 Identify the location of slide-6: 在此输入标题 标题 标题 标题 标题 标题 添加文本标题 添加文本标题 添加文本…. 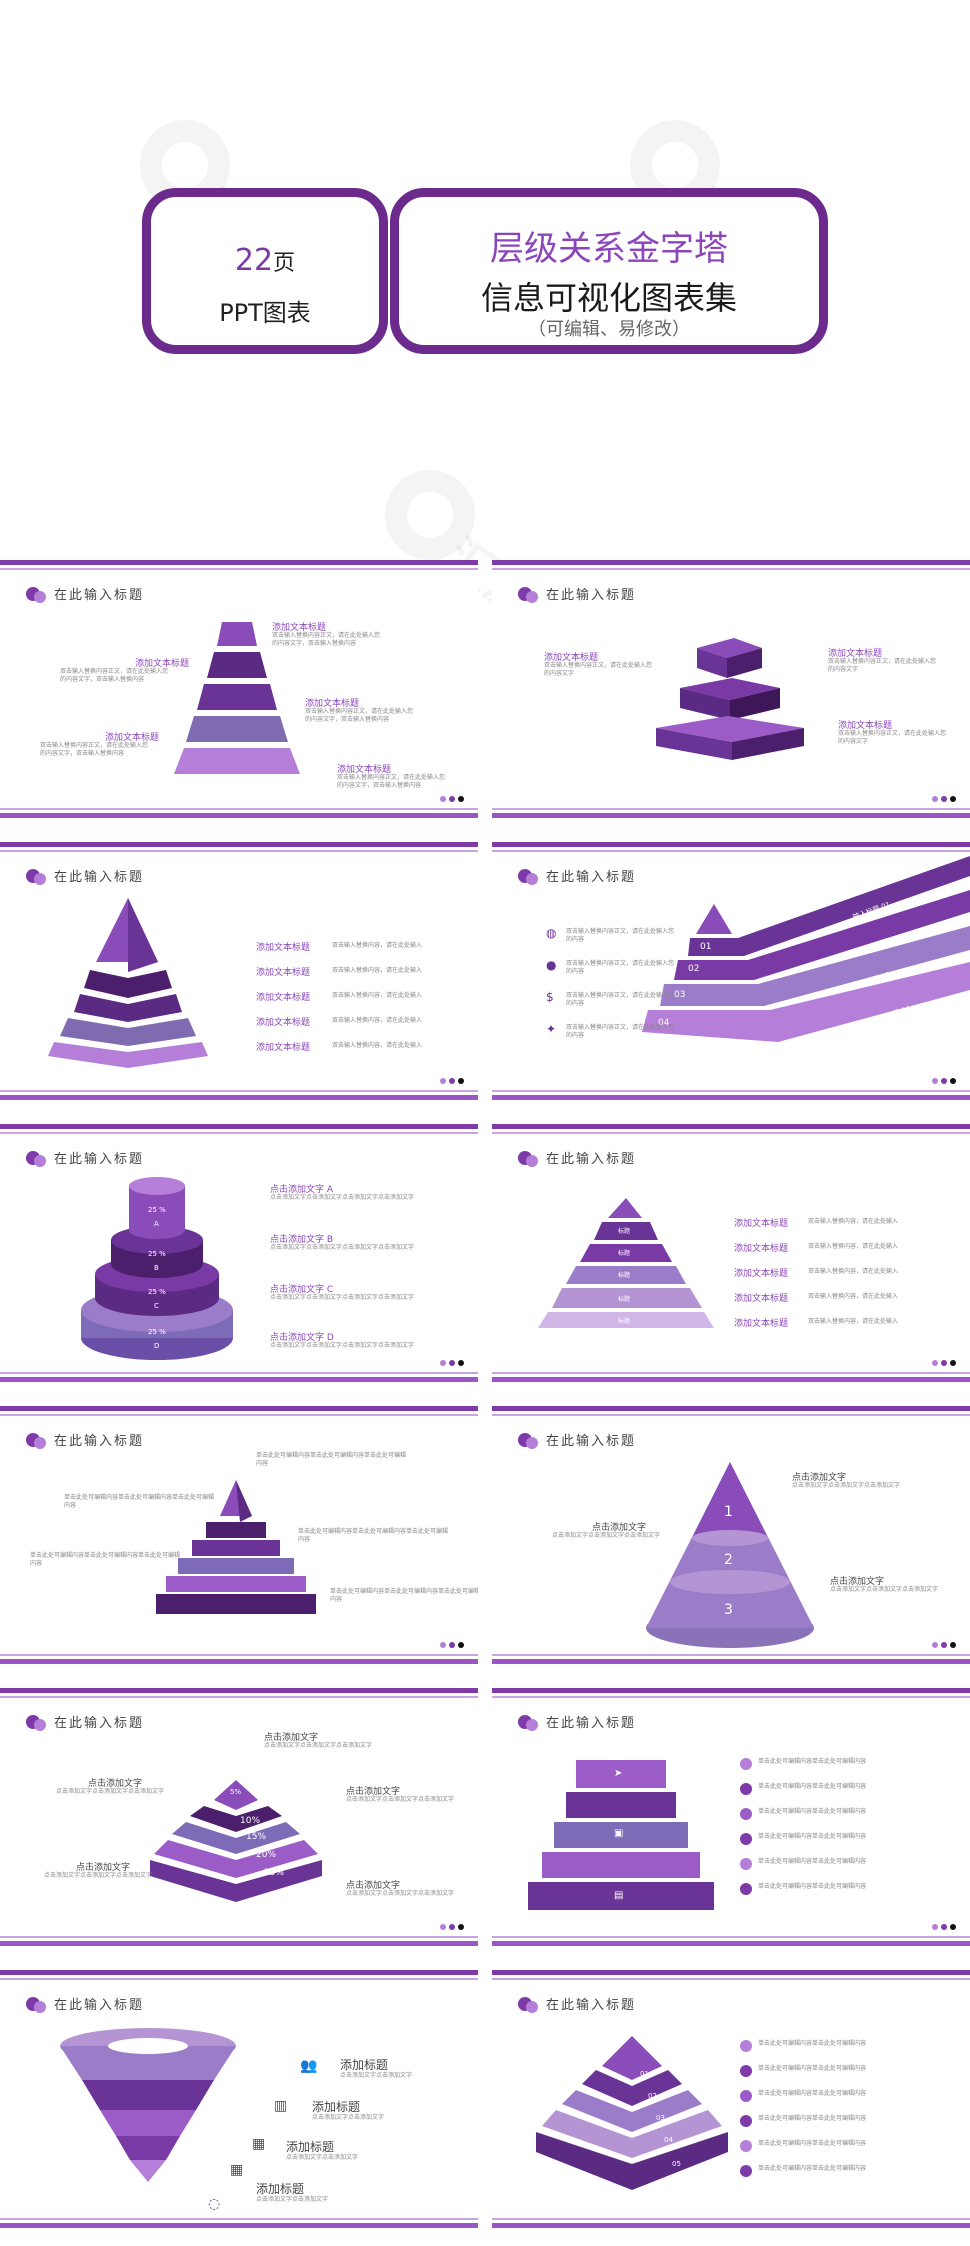
(731, 1253).